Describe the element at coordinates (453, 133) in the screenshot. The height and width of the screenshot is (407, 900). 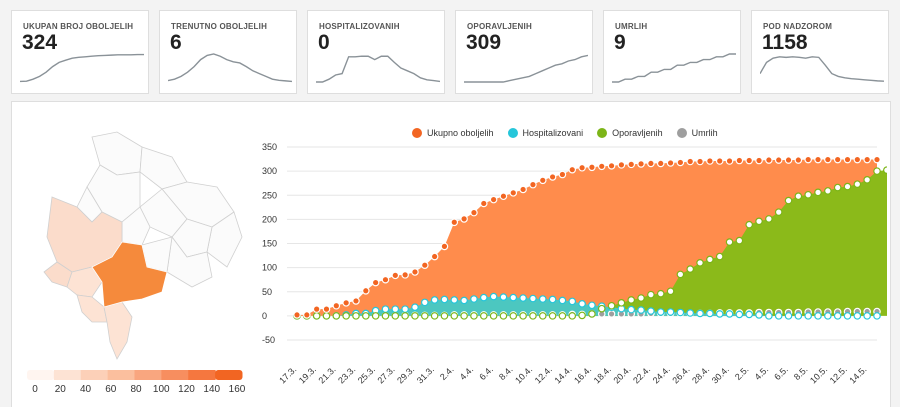
I see `legend-item-total: Ukupno oboljelih` at that location.